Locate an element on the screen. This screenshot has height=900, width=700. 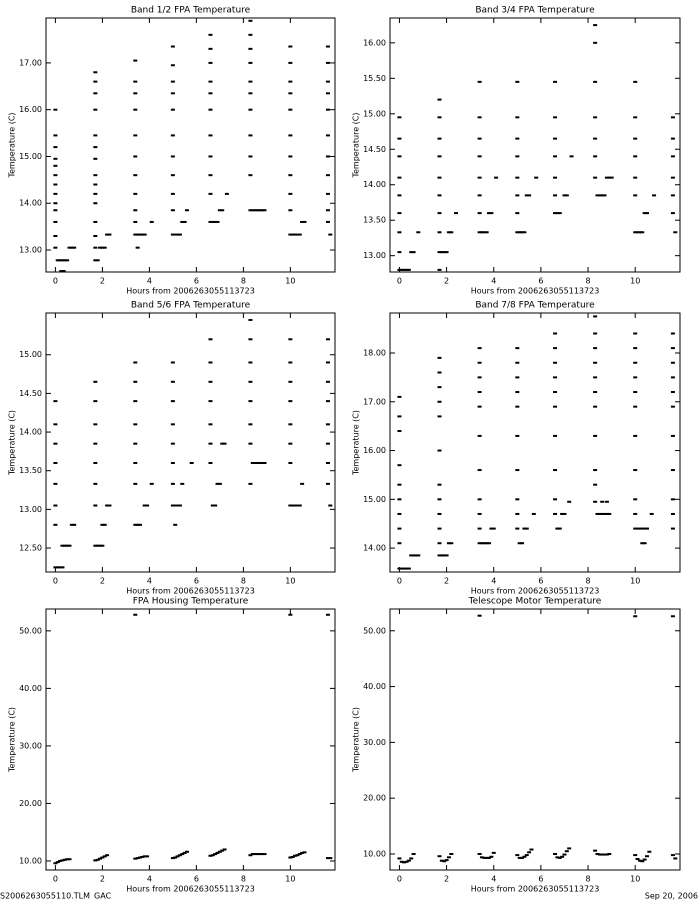
x-tick-label: 4 is located at coordinates (493, 879).